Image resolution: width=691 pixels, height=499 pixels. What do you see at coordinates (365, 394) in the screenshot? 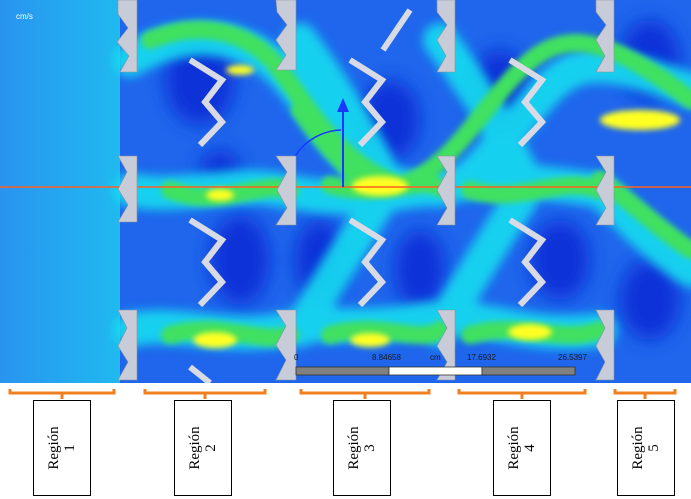
I see `region-3-brace` at bounding box center [365, 394].